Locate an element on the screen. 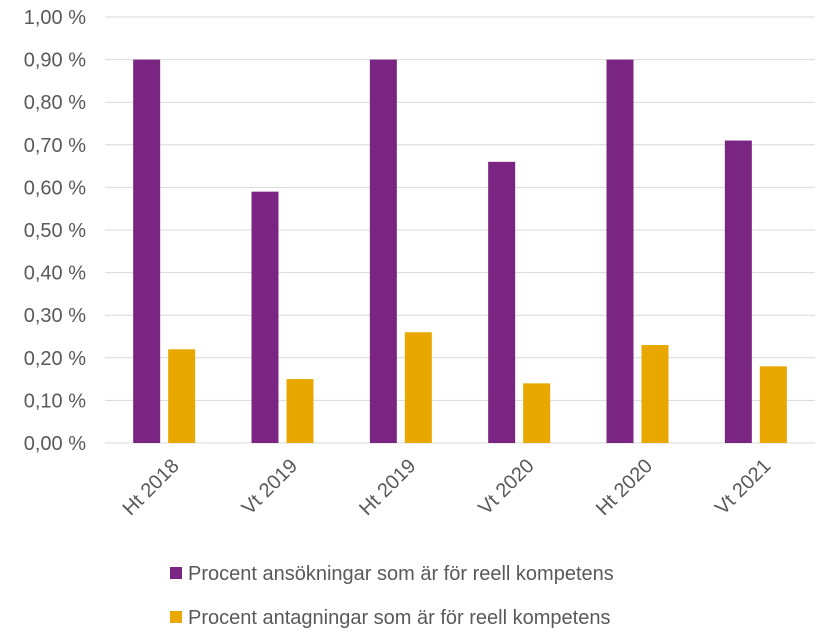  x-tick-label: Ht 2018 is located at coordinates (151, 487).